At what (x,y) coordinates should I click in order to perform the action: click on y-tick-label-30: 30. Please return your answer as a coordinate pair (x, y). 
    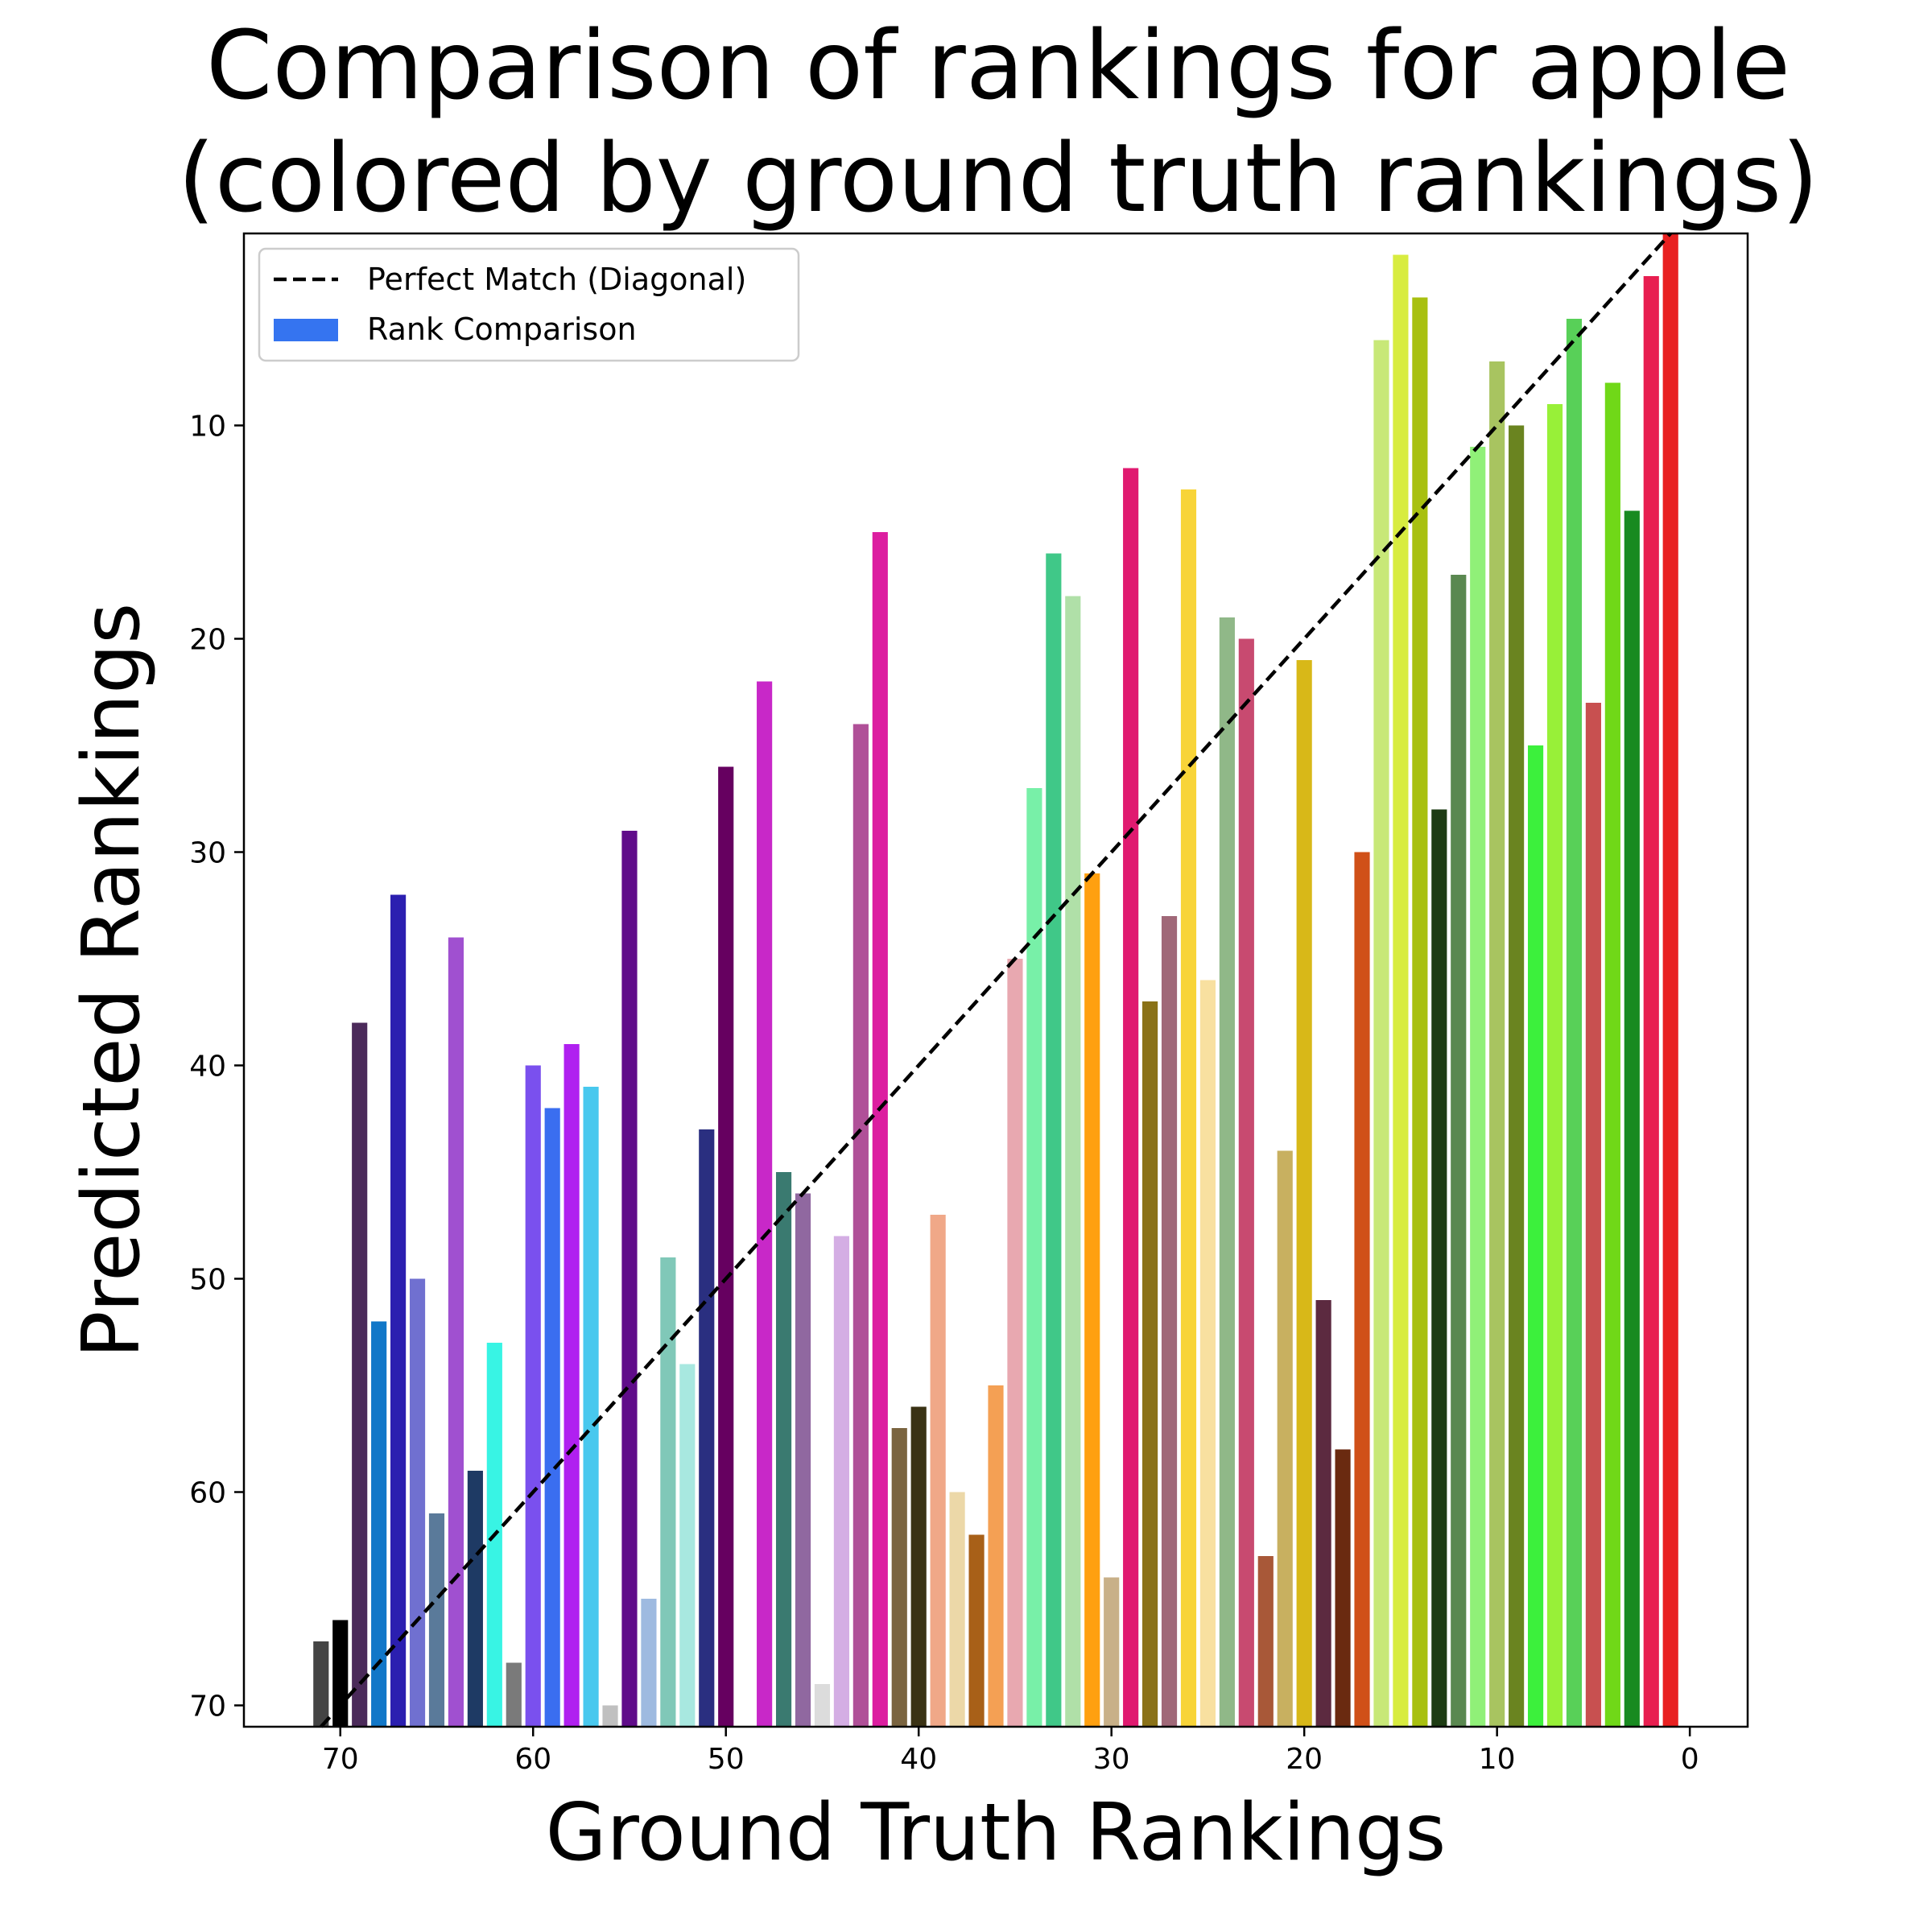
    Looking at the image, I should click on (207, 853).